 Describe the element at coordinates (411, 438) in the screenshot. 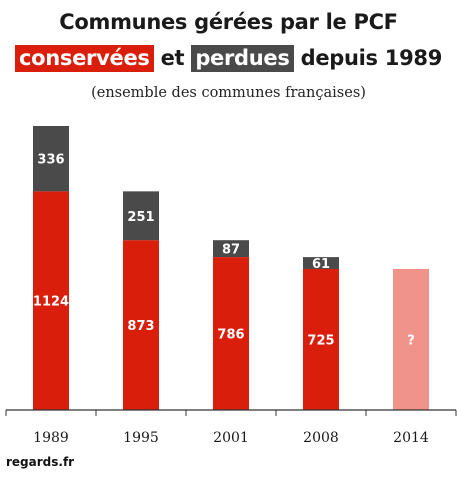

I see `x-tick-label-2014: 2014` at that location.